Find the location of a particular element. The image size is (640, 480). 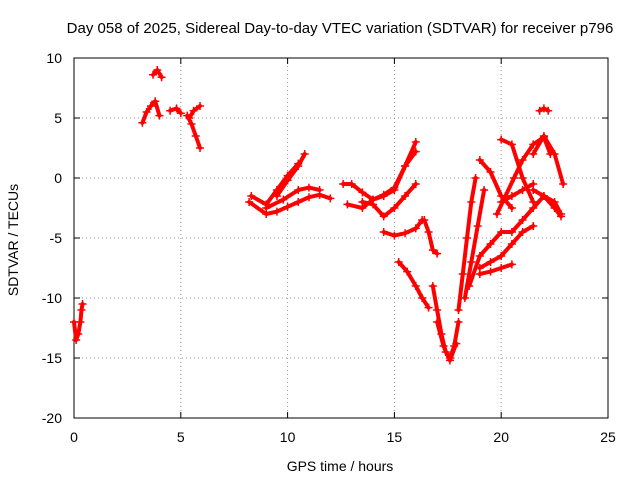

y-tick-label: -15 is located at coordinates (52, 358).